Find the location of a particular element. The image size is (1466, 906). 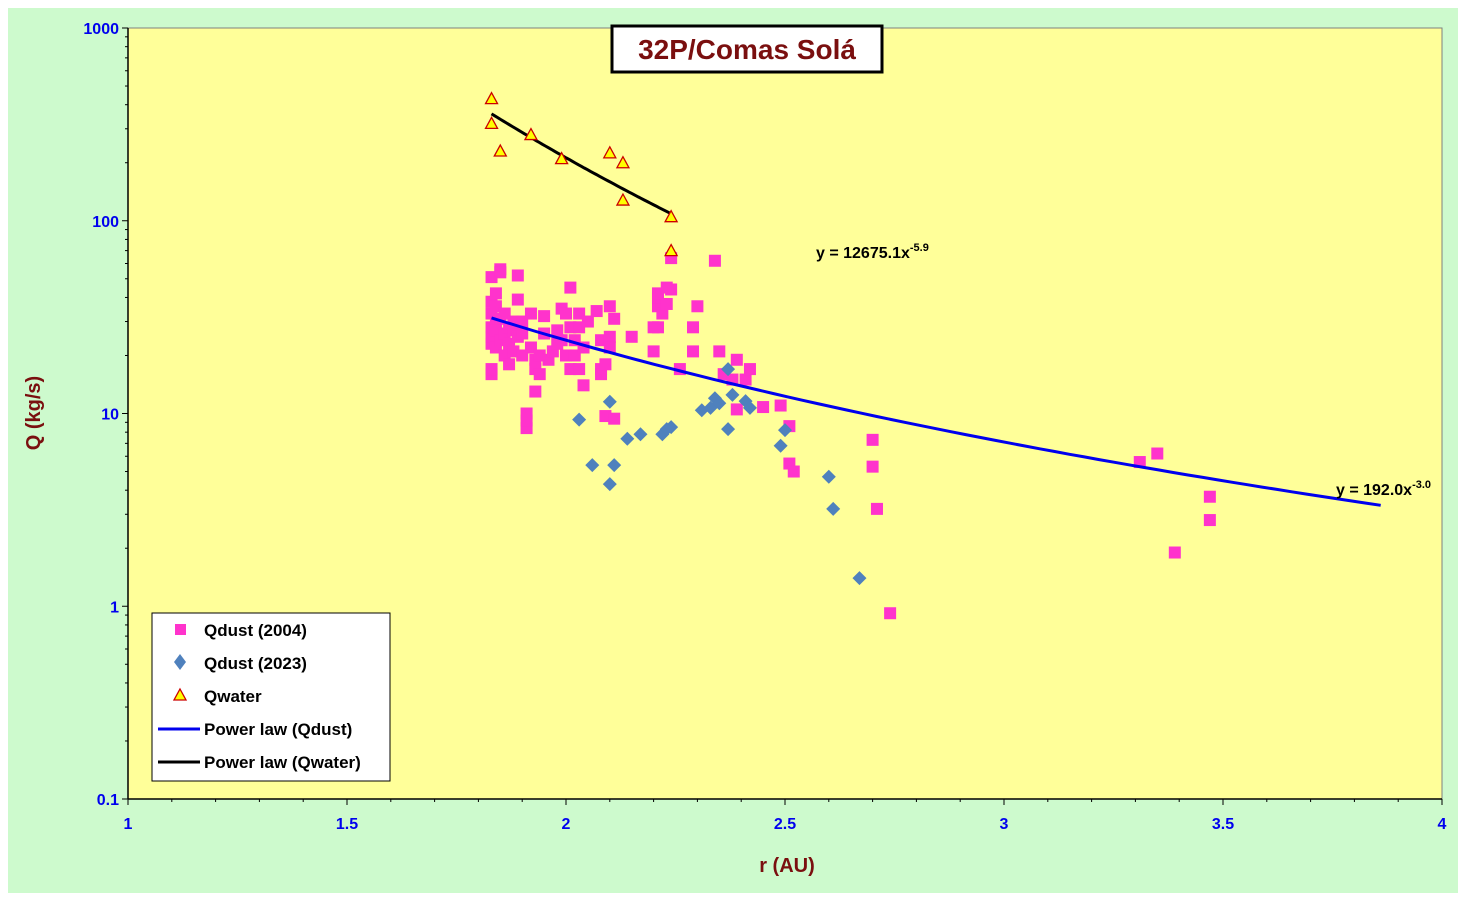

fit-label-dust-base: y = 192.0x is located at coordinates (1374, 490).